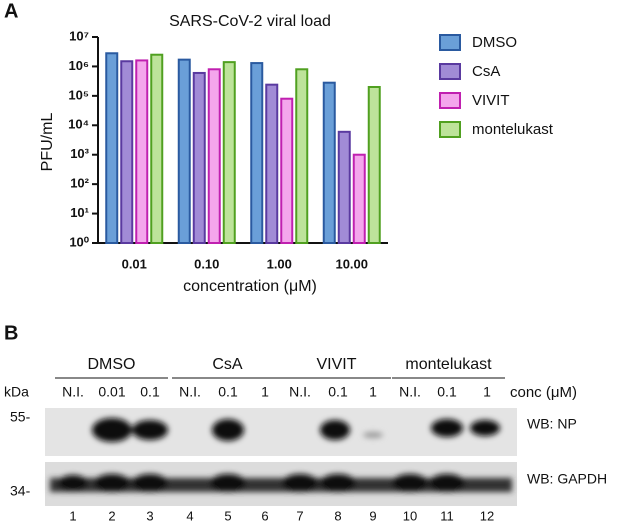  I want to click on legend-label: montelukast, so click(513, 129).